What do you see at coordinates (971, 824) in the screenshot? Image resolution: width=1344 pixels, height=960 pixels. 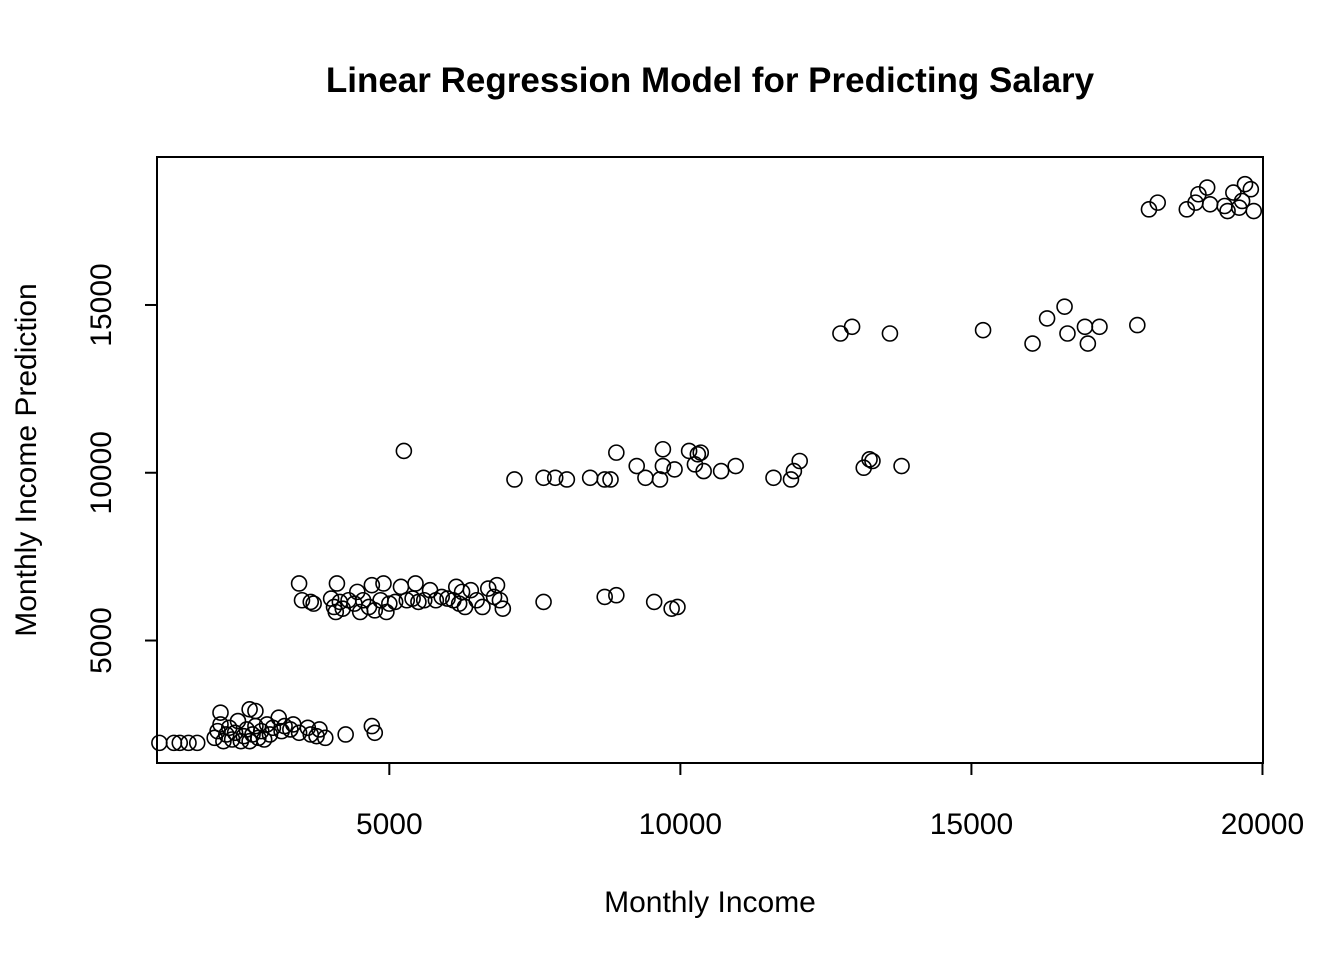 I see `x-tick-label: 15000` at bounding box center [971, 824].